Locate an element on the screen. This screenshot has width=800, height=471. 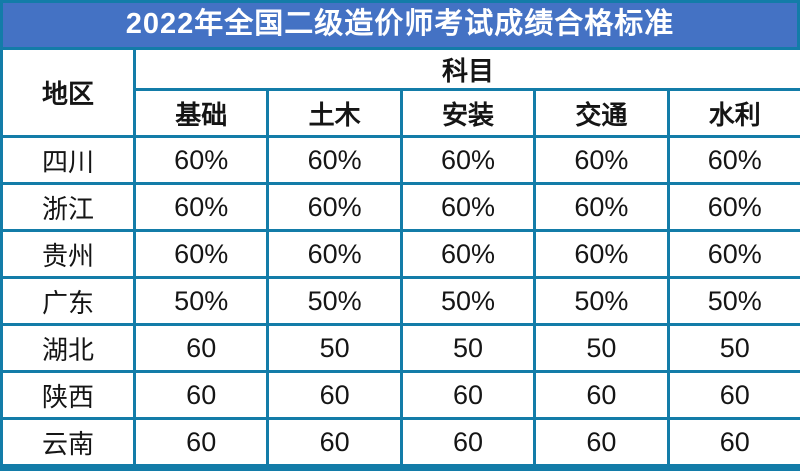
region-cell: 贵州 is located at coordinates (68, 254).